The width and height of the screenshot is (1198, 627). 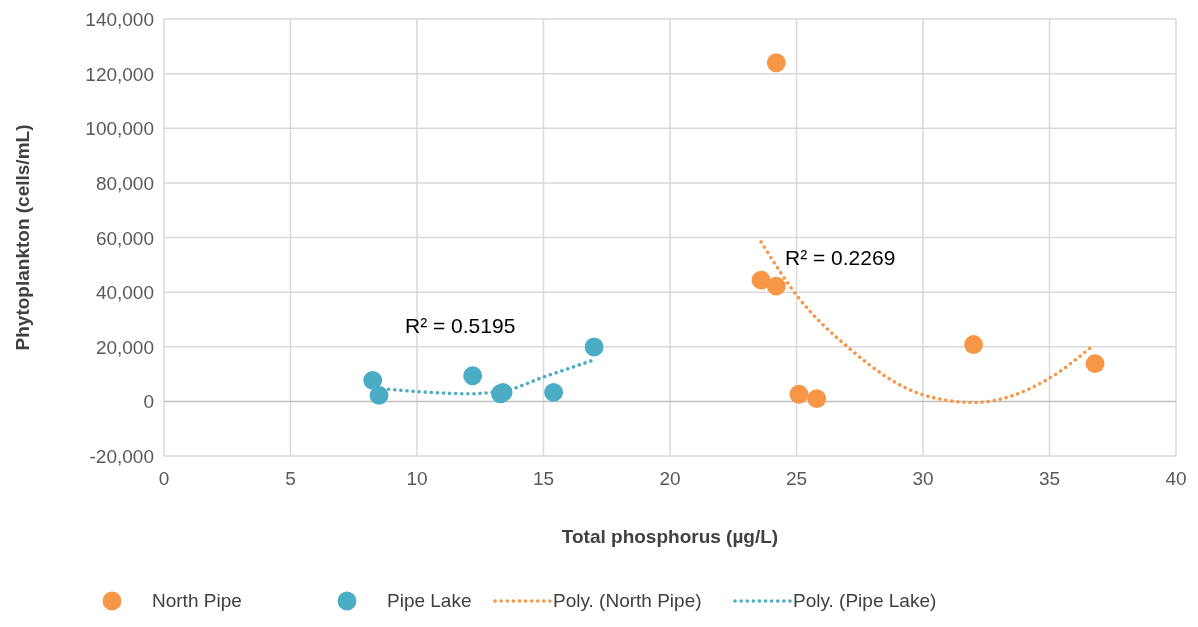 I want to click on y-tick-label: 60,000, so click(x=124, y=238).